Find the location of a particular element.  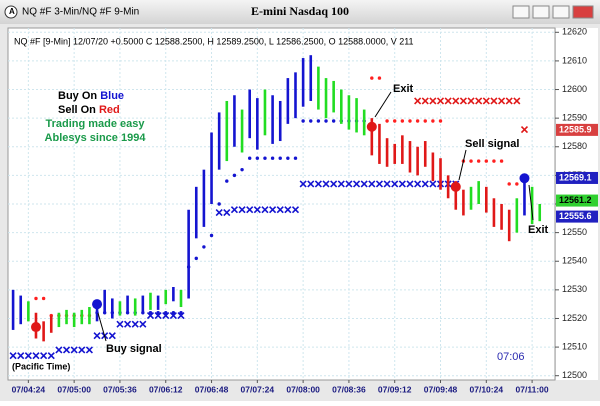

annotation: Trading made easy is located at coordinates (95, 124).